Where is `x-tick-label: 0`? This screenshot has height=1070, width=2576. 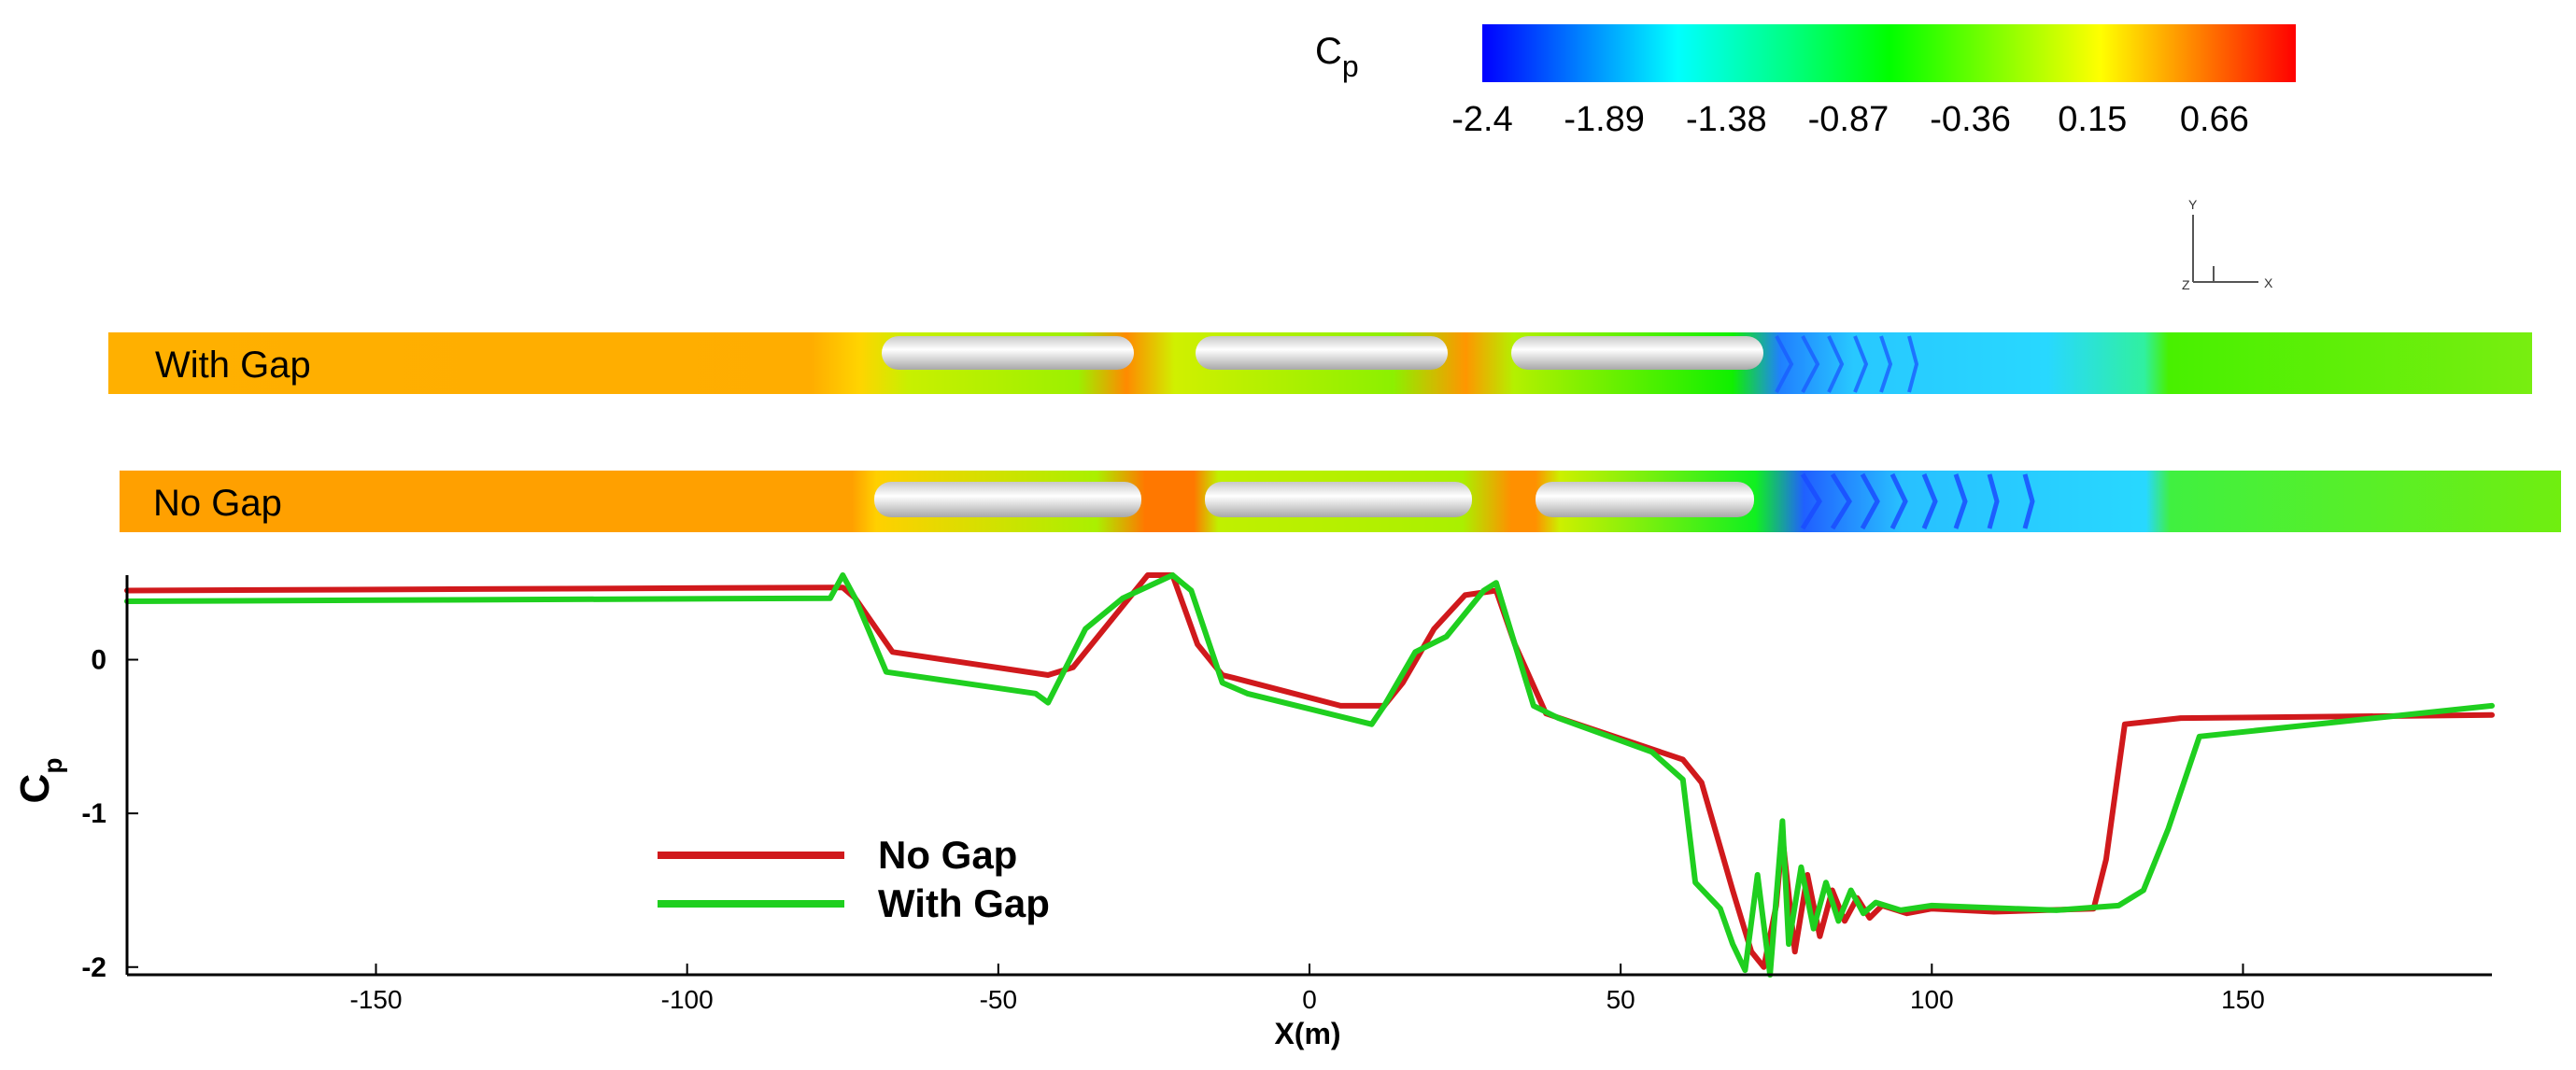 x-tick-label: 0 is located at coordinates (1309, 999).